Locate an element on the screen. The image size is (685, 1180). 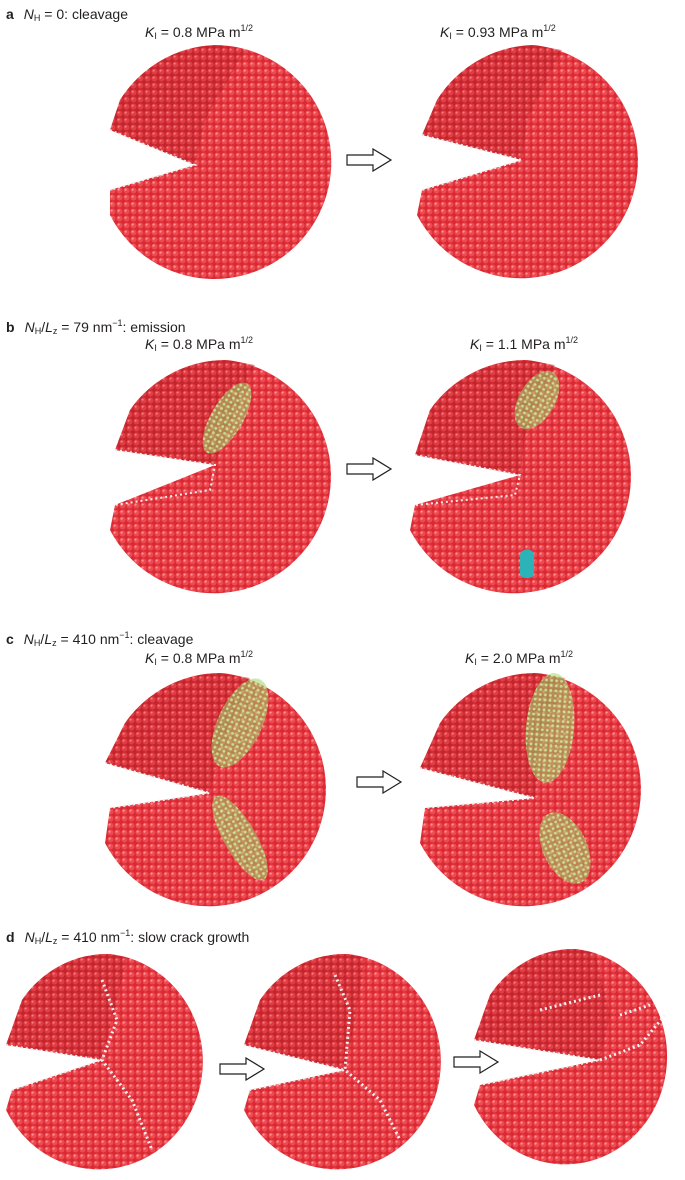
k-label-c-left: KI = 0.8 MPa m1/2 is located at coordinates (199, 658).